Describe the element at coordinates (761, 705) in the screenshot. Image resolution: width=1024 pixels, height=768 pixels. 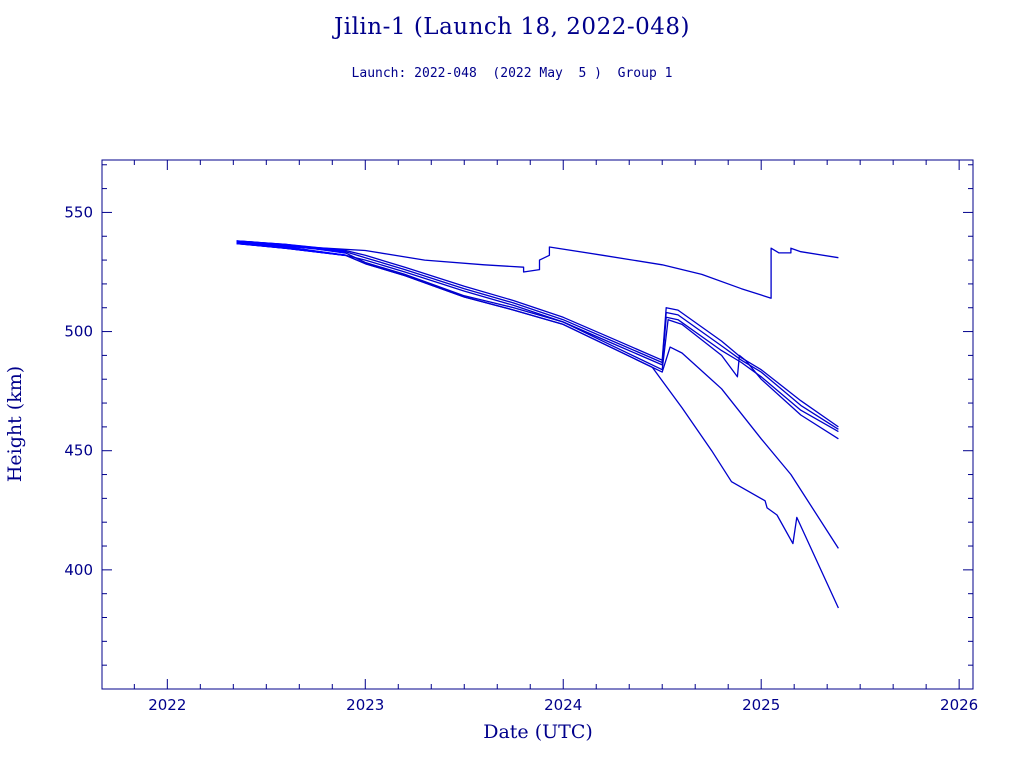
I see `x-tick-label: 2025` at that location.